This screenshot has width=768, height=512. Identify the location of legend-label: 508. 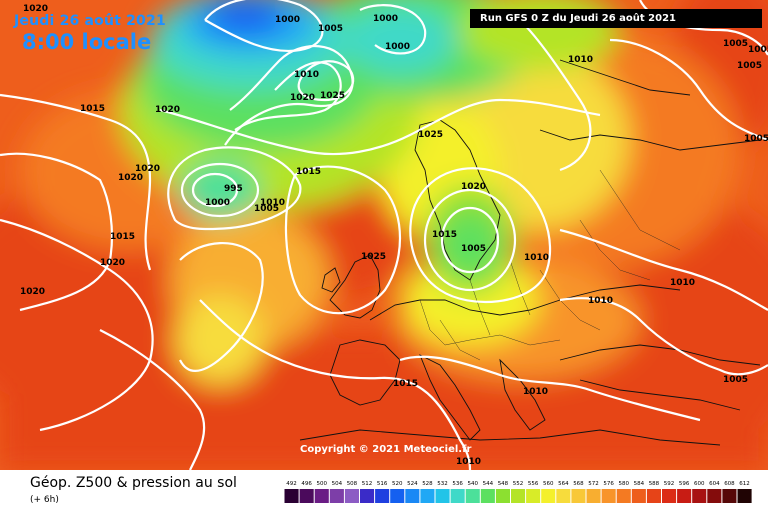
(352, 484).